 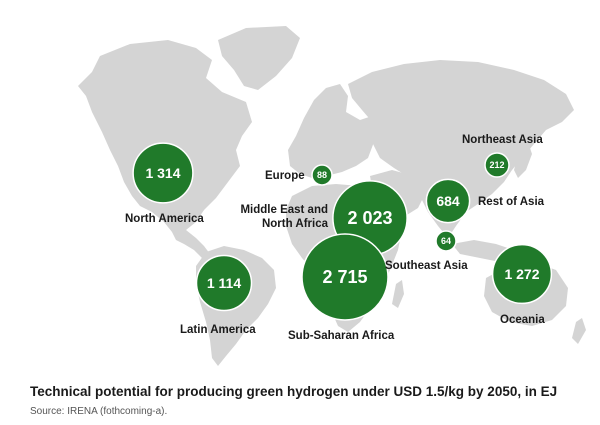 I want to click on north-america-label-line: North America, so click(x=164, y=219).